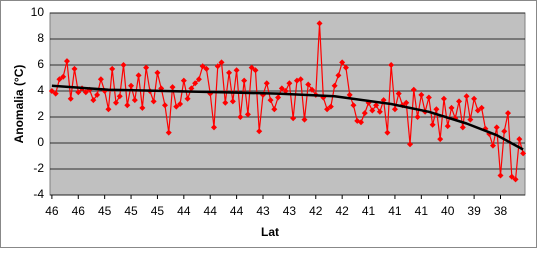 Image resolution: width=537 pixels, height=253 pixels. What do you see at coordinates (40, 90) in the screenshot?
I see `y-tick-label: 4` at bounding box center [40, 90].